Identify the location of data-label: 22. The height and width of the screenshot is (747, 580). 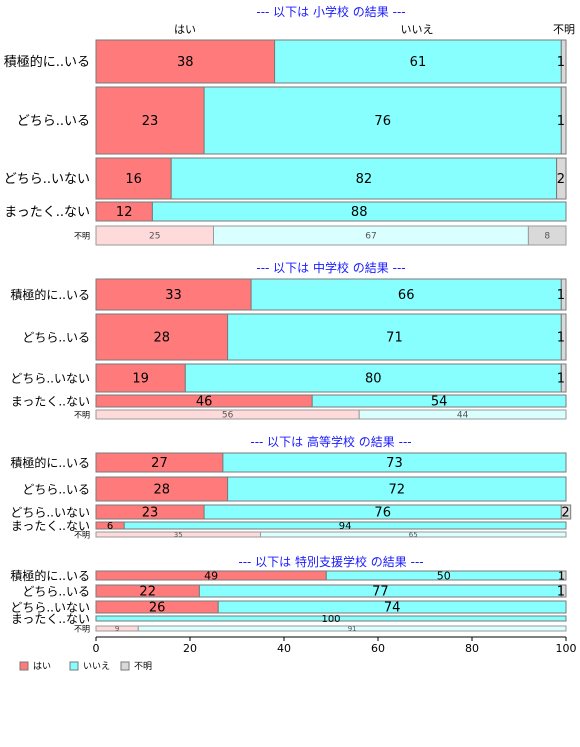
(147, 592).